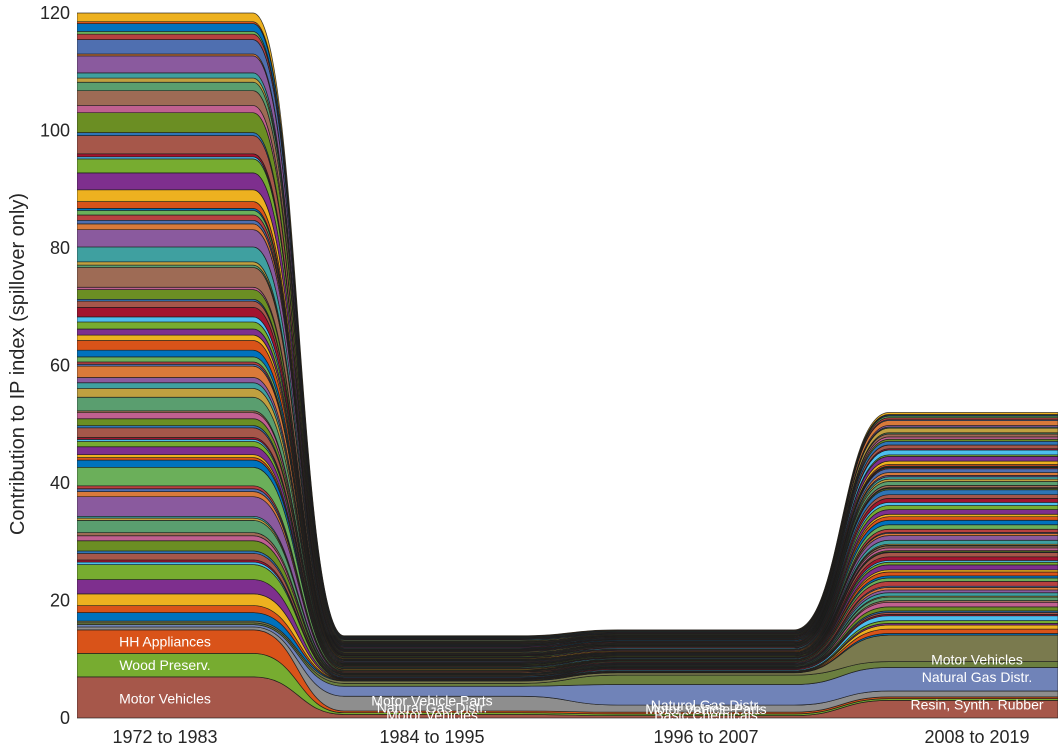 This screenshot has height=750, width=1058. I want to click on x-tick-label: 1972 to 1983, so click(164, 737).